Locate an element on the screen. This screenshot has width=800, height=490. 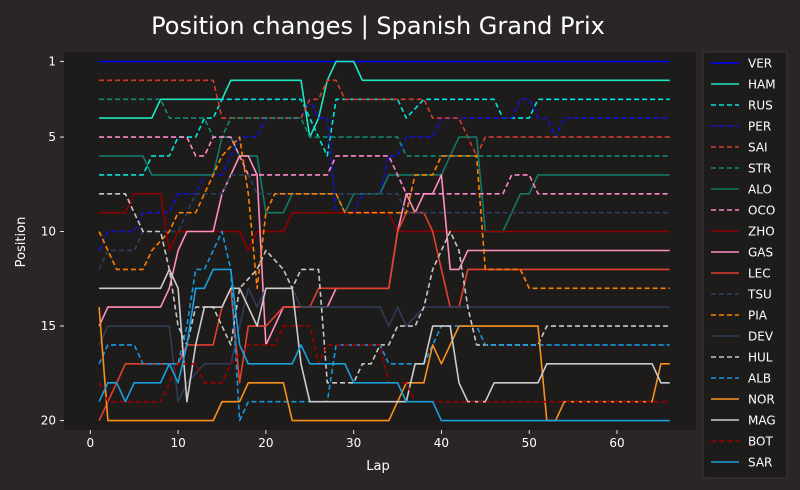
legend-label-mag: MAG is located at coordinates (762, 421).